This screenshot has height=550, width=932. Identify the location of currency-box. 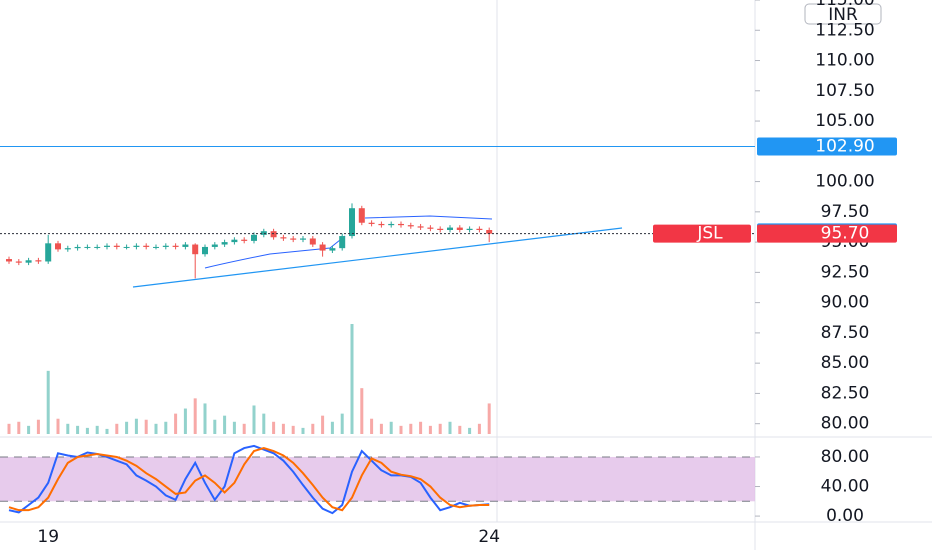
(843, 14).